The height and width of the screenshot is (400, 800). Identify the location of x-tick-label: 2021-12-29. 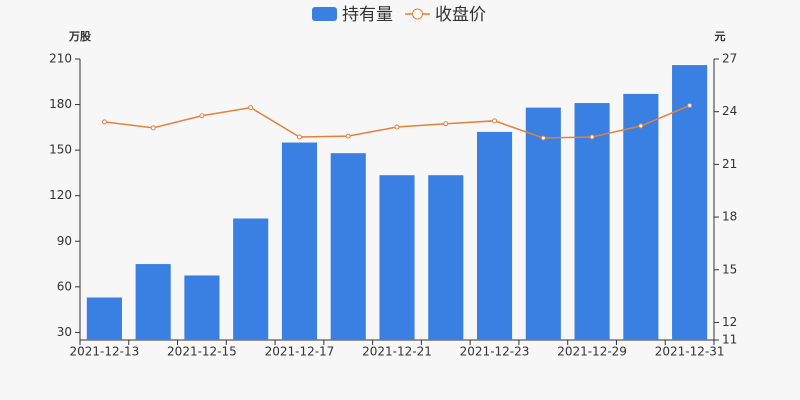
(592, 352).